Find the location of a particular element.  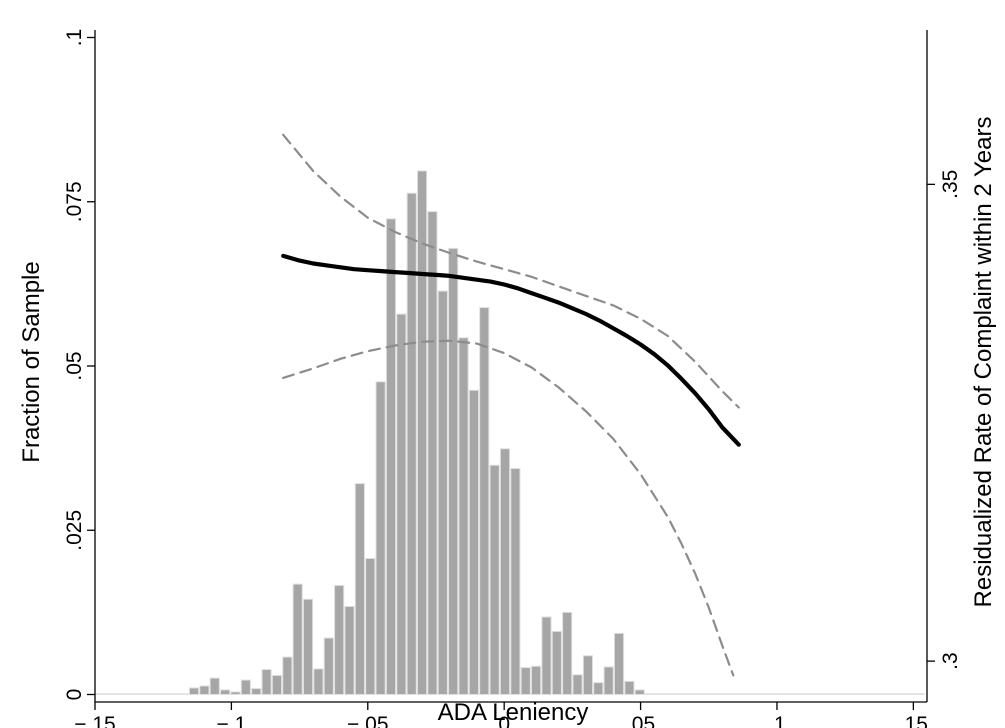

y2-tick-label: .3 is located at coordinates (950, 661).